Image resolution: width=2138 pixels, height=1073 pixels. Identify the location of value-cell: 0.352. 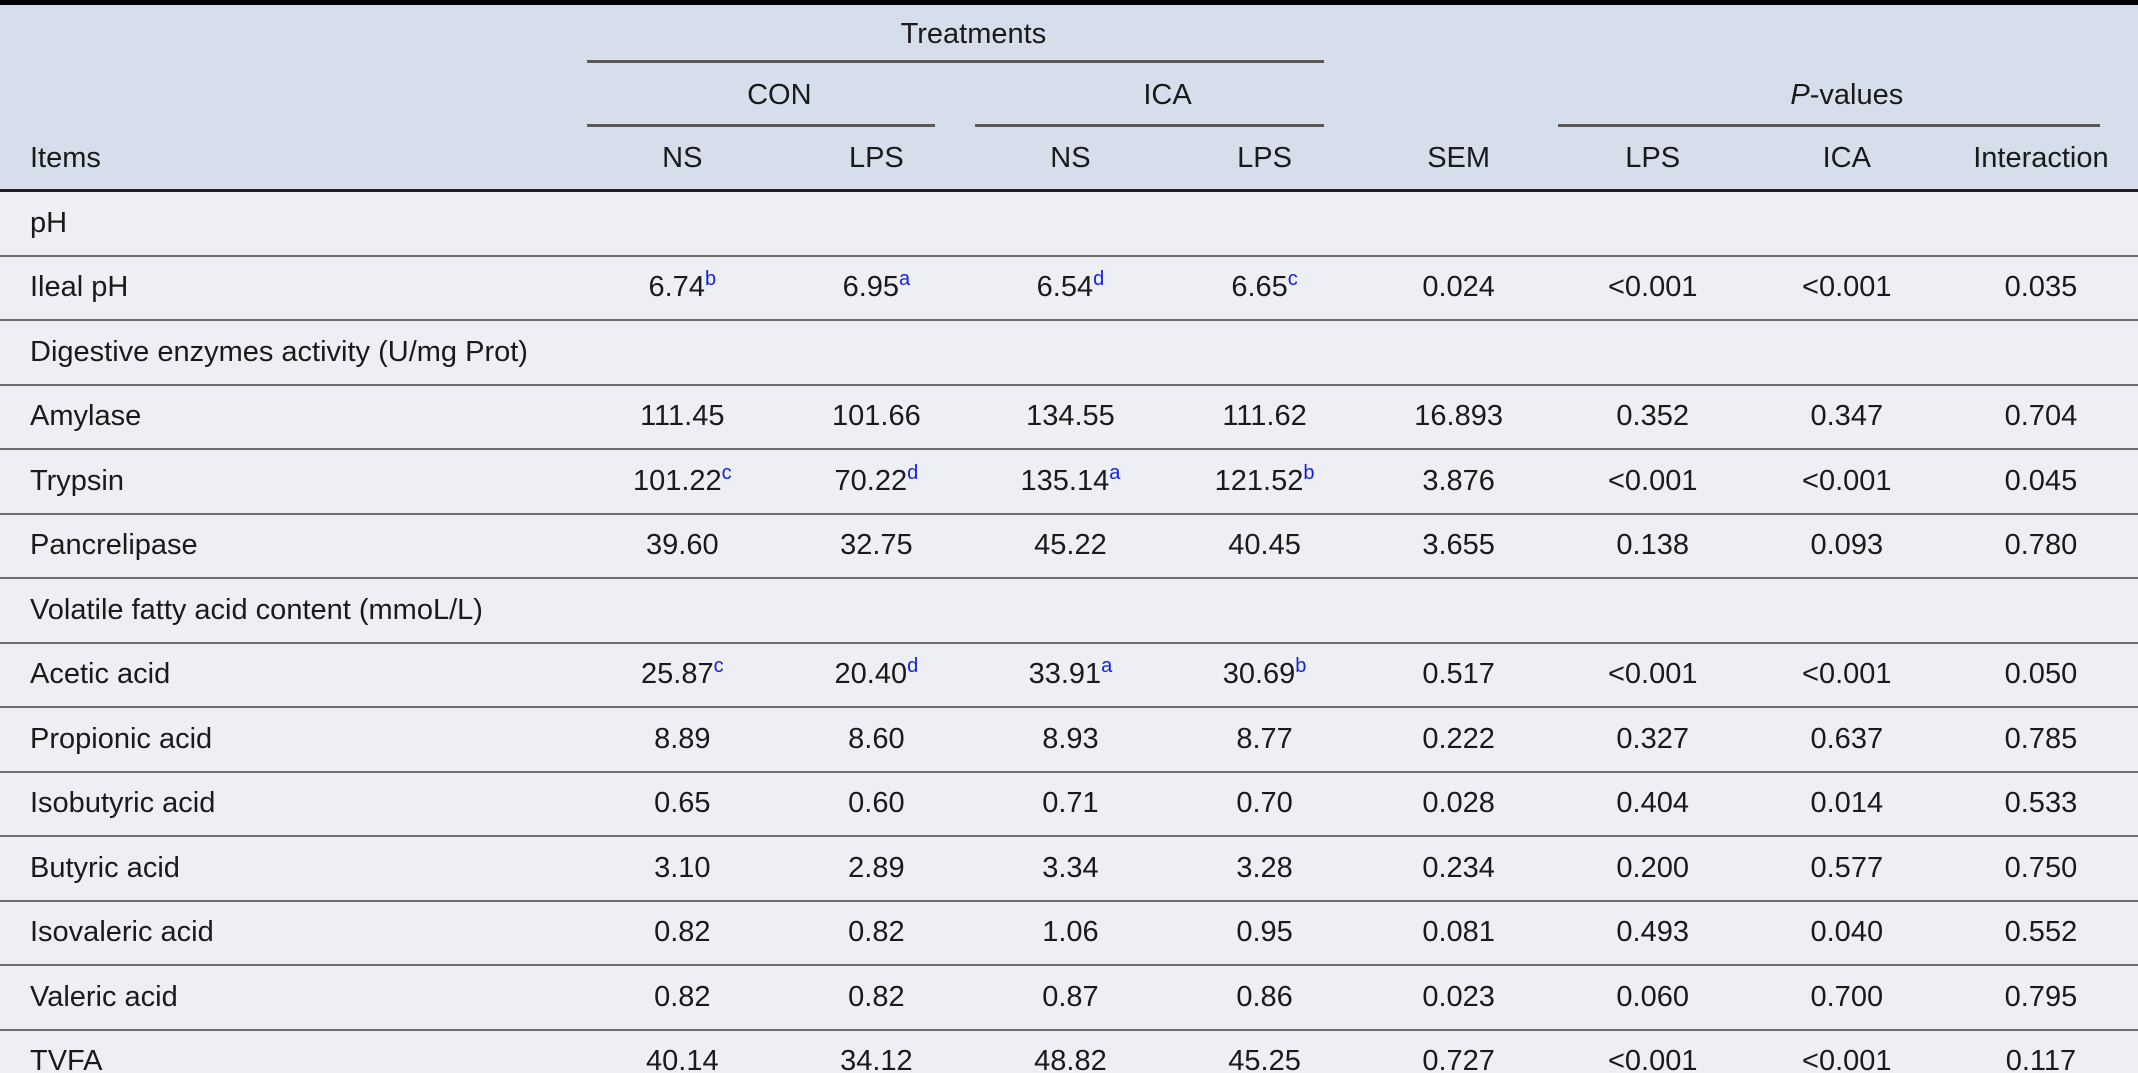
(1652, 416).